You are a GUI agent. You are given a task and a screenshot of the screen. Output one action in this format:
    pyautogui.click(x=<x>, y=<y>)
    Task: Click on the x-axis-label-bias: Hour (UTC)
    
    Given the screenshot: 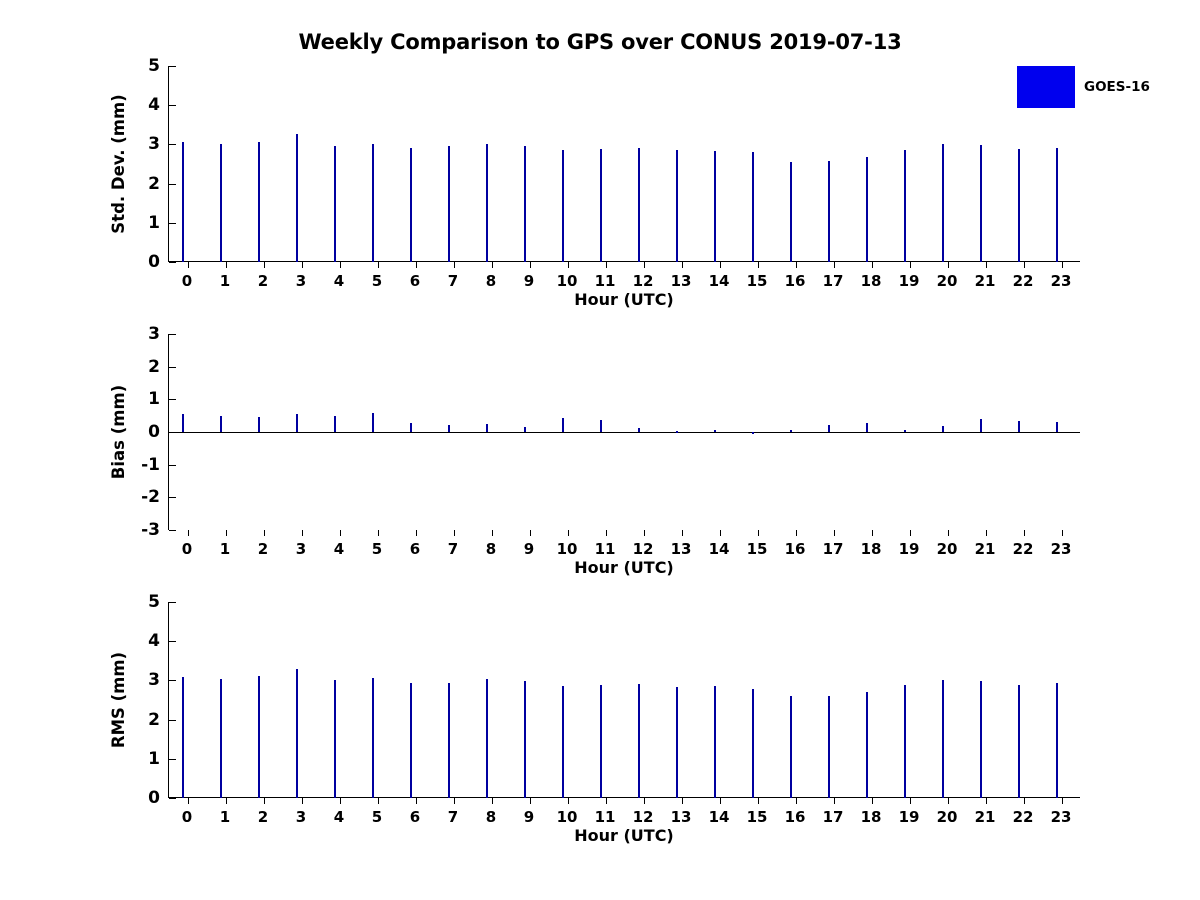 What is the action you would take?
    pyautogui.click(x=624, y=567)
    